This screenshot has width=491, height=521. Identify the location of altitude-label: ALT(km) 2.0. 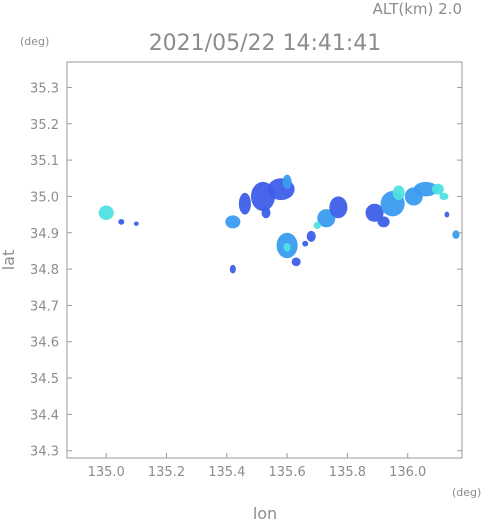
(417, 9).